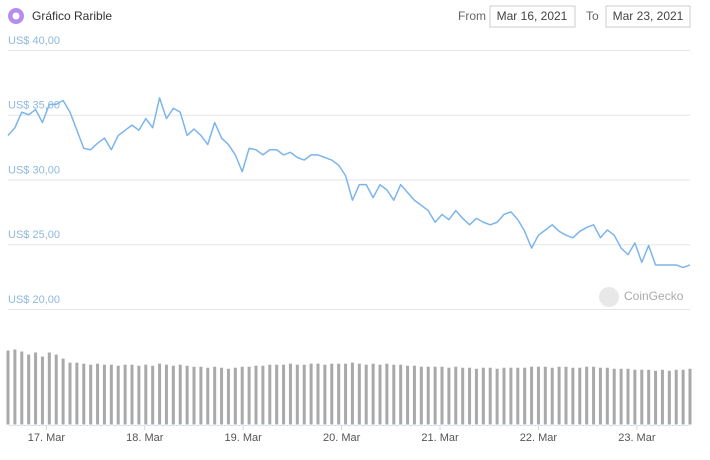  I want to click on from-date: Mar 16, 2021, so click(532, 16).